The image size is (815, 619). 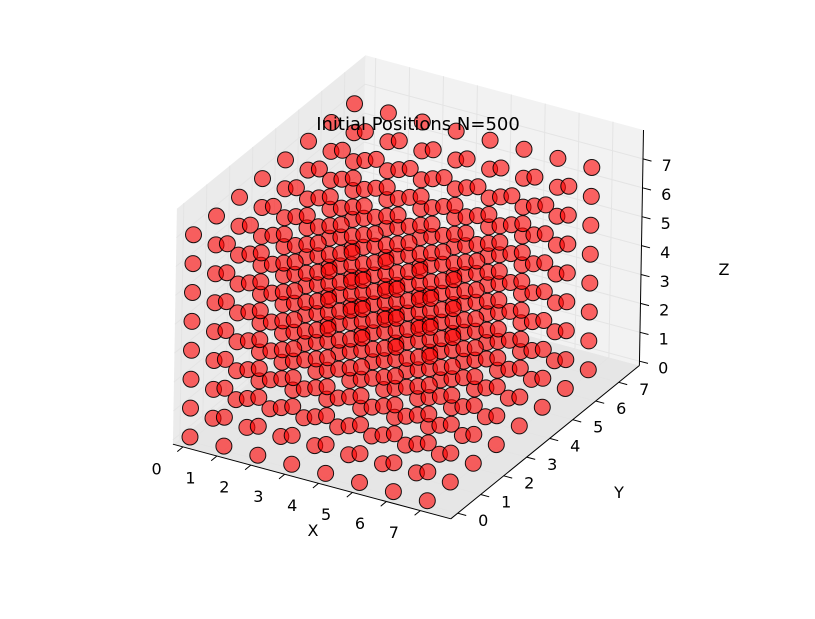 I want to click on x-tick-label: 3, so click(x=258, y=496).